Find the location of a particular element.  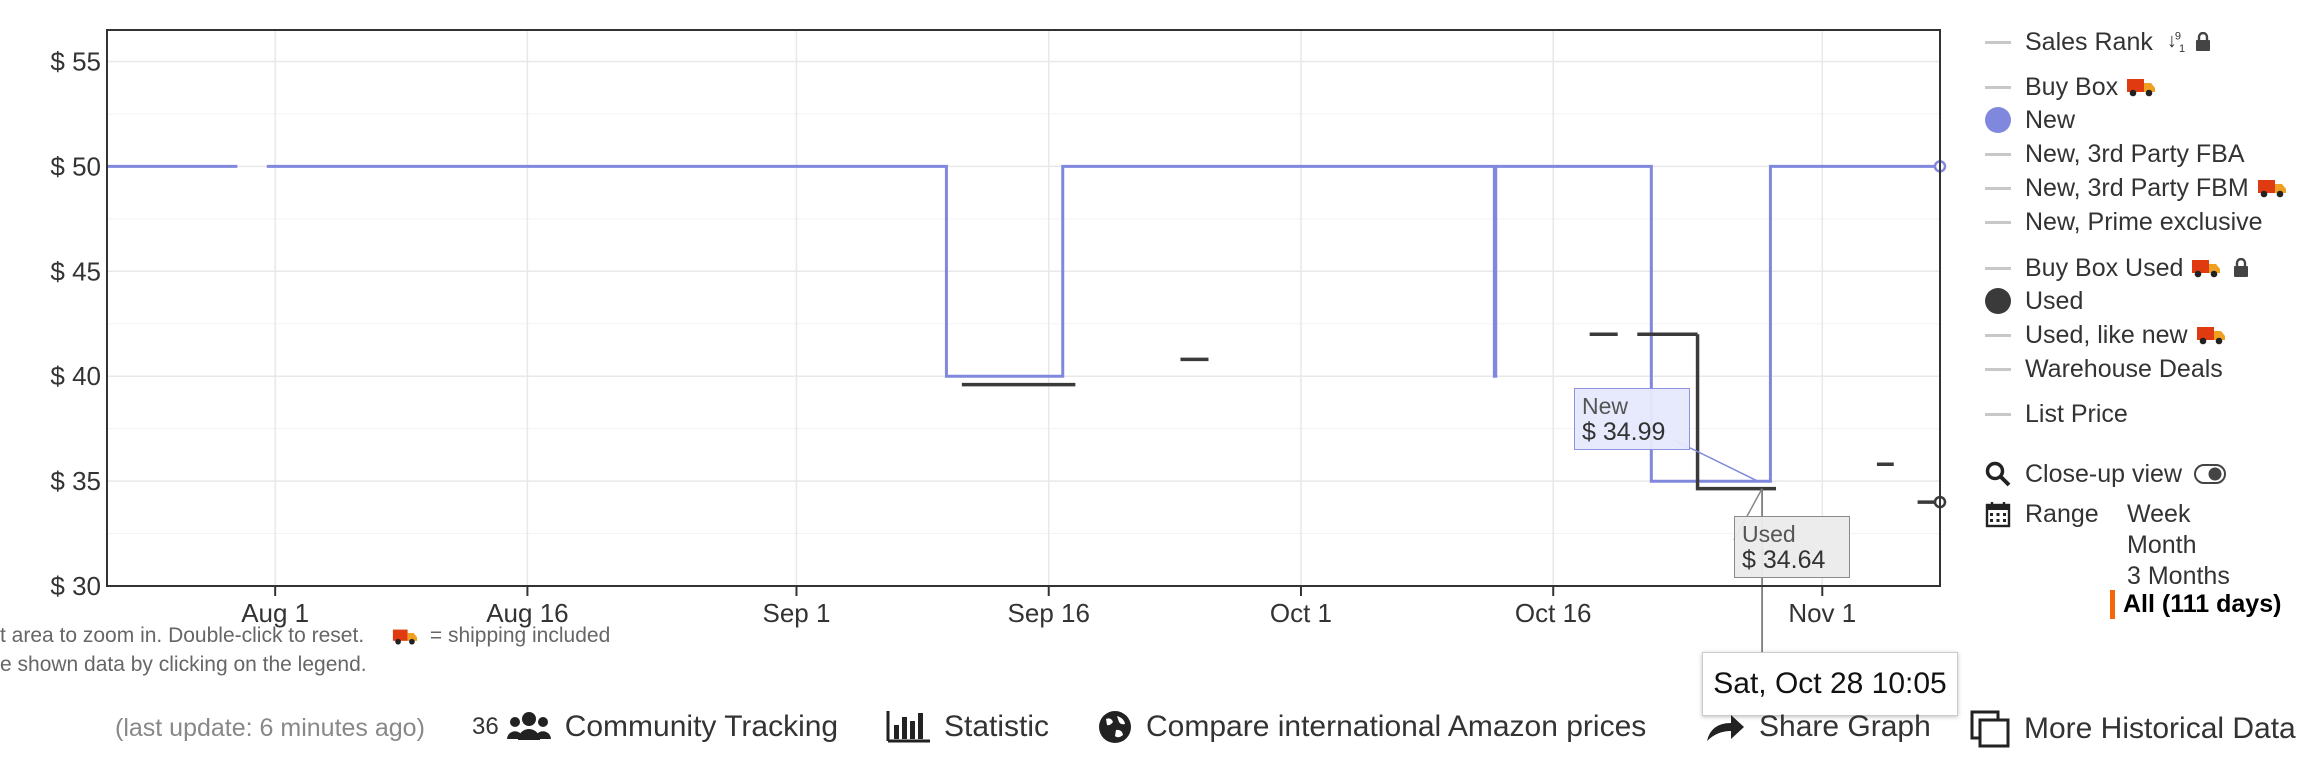

x-tick-label: Aug 16 is located at coordinates (527, 613).